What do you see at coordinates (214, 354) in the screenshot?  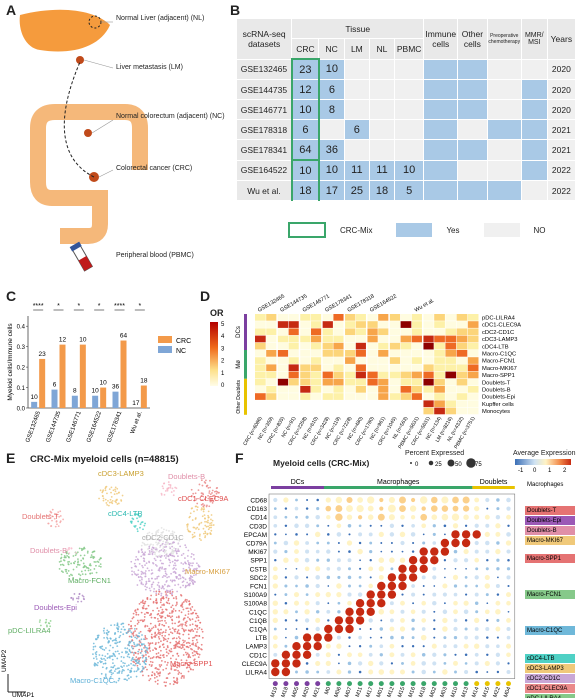 I see `or-colorbar` at bounding box center [214, 354].